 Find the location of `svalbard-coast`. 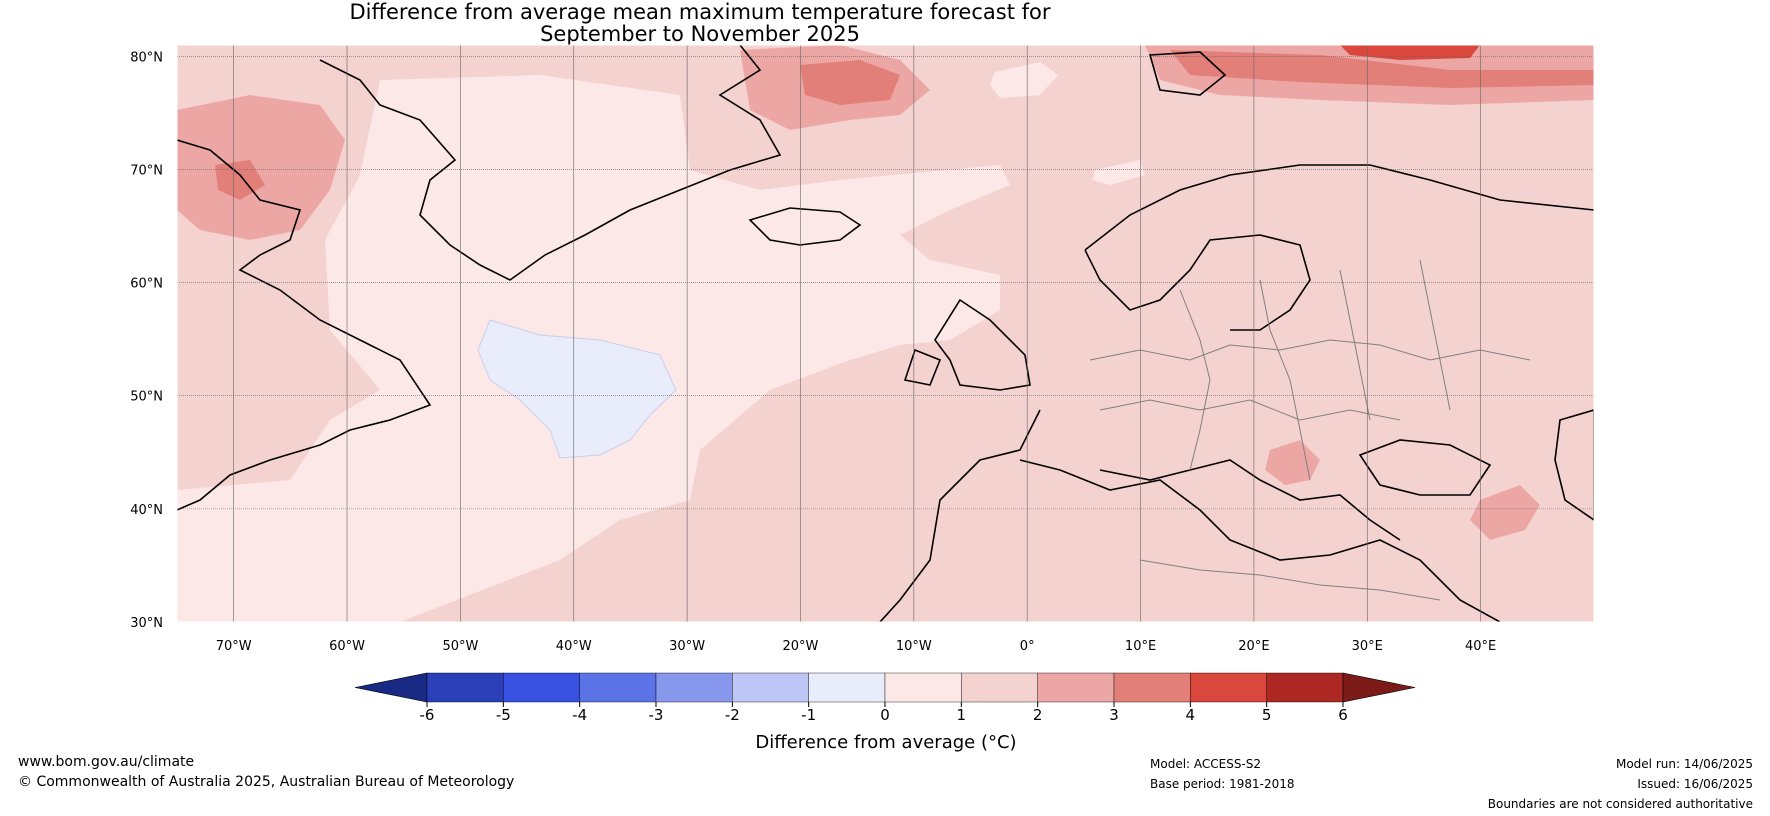

svalbard-coast is located at coordinates (1187, 73).